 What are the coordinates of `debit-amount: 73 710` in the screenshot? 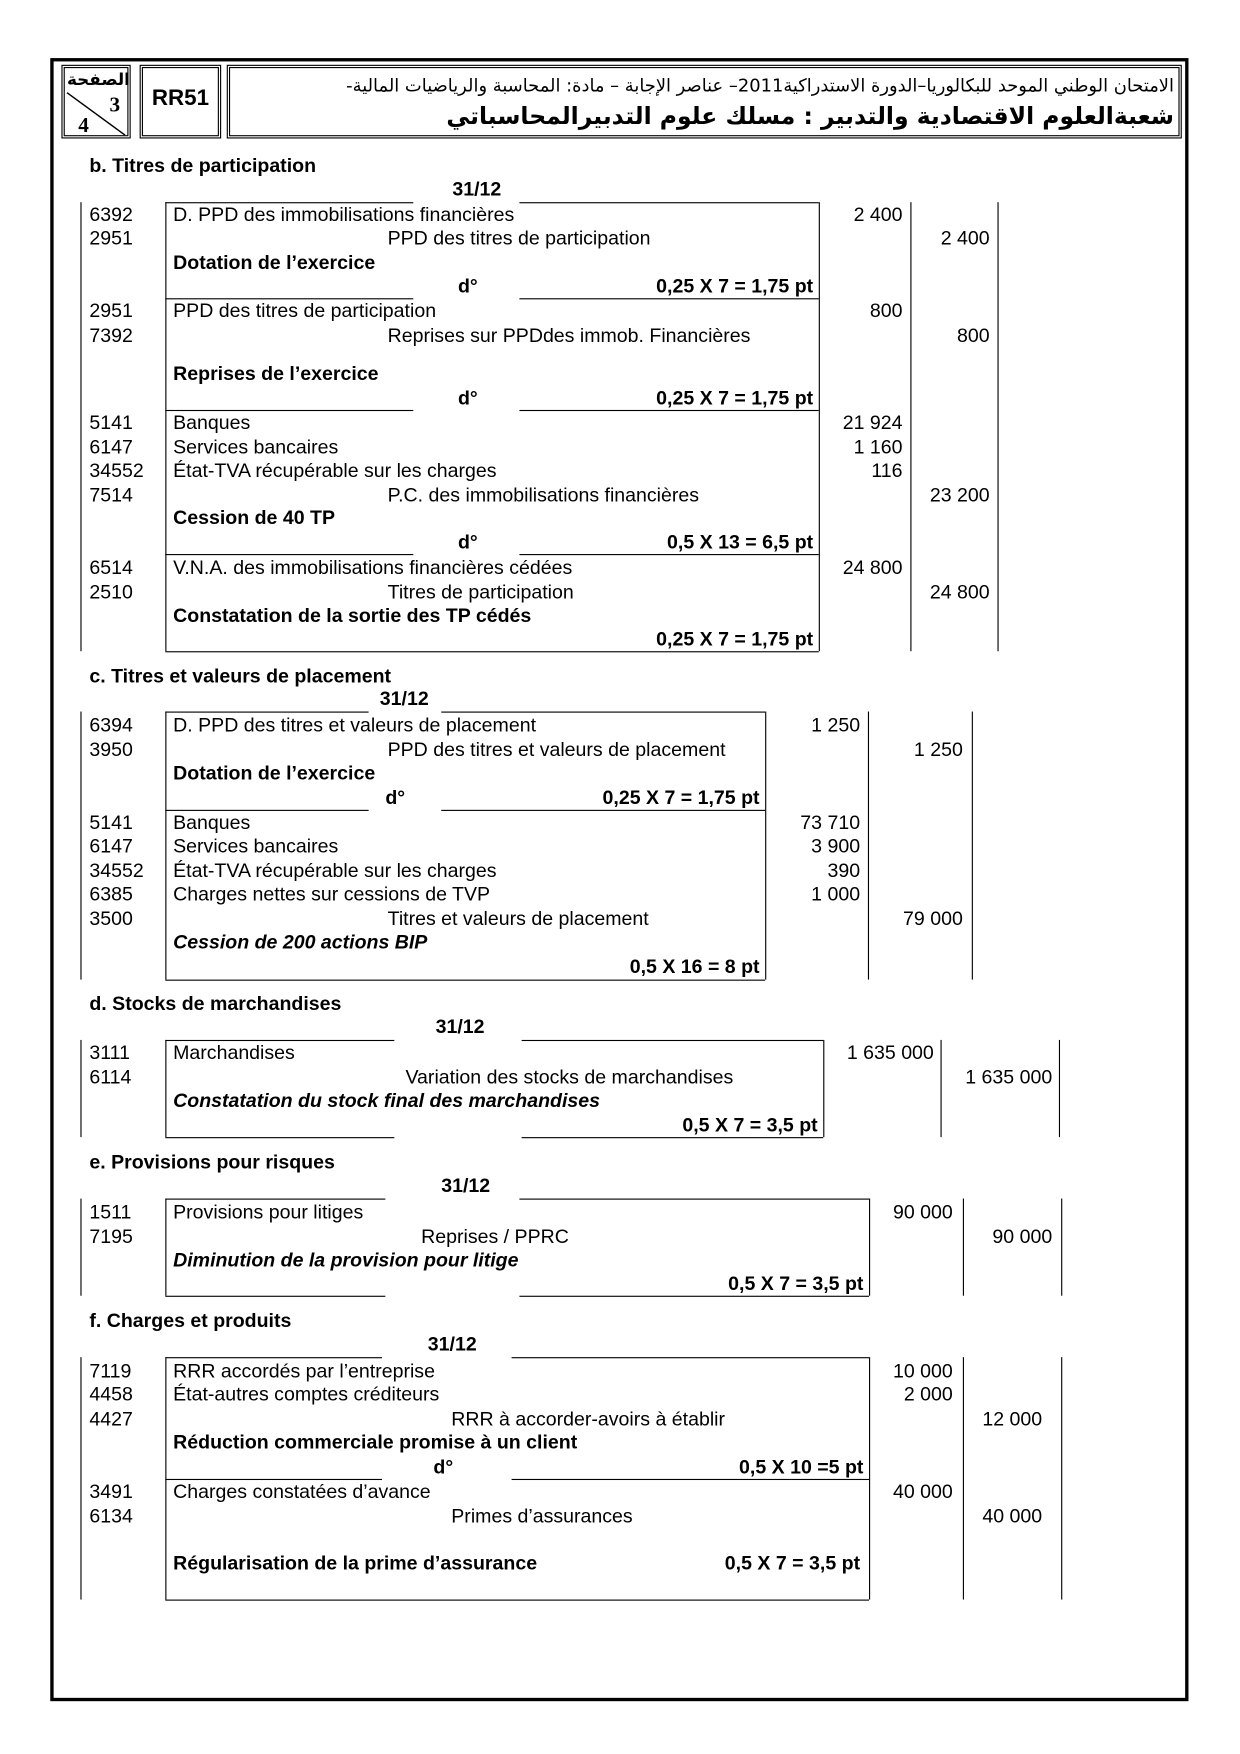 It's located at (830, 822).